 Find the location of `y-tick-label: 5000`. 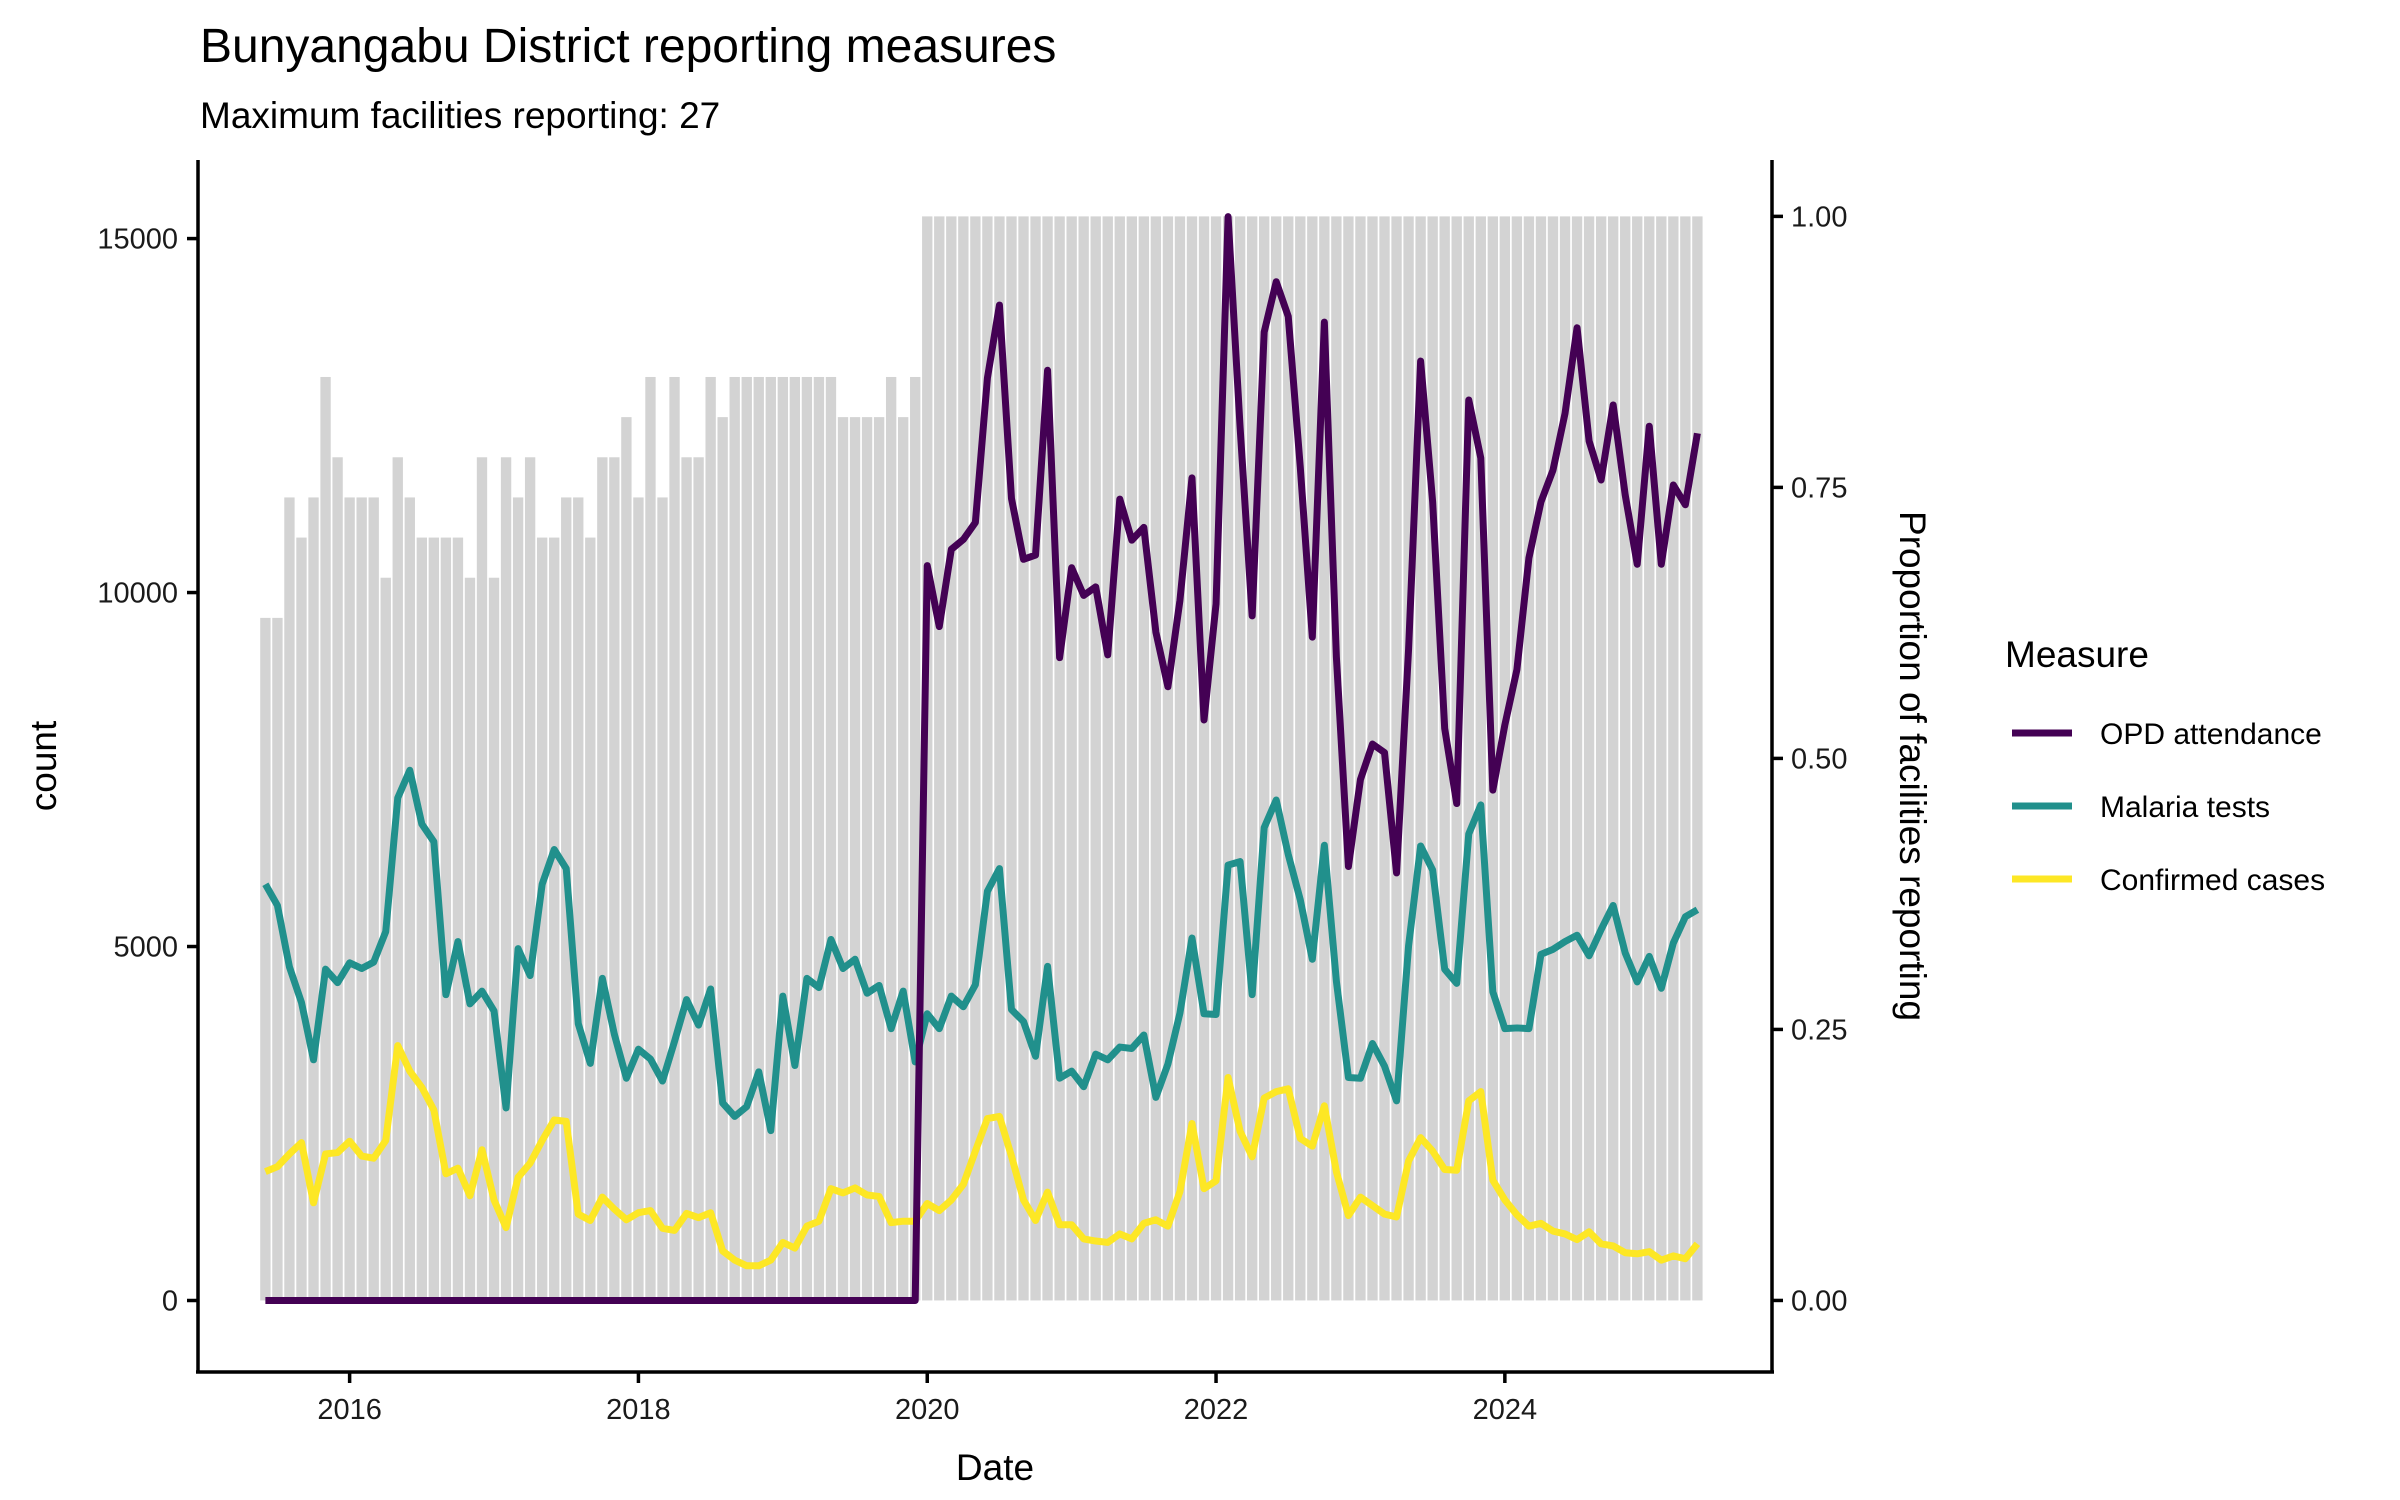

y-tick-label: 5000 is located at coordinates (145, 948).